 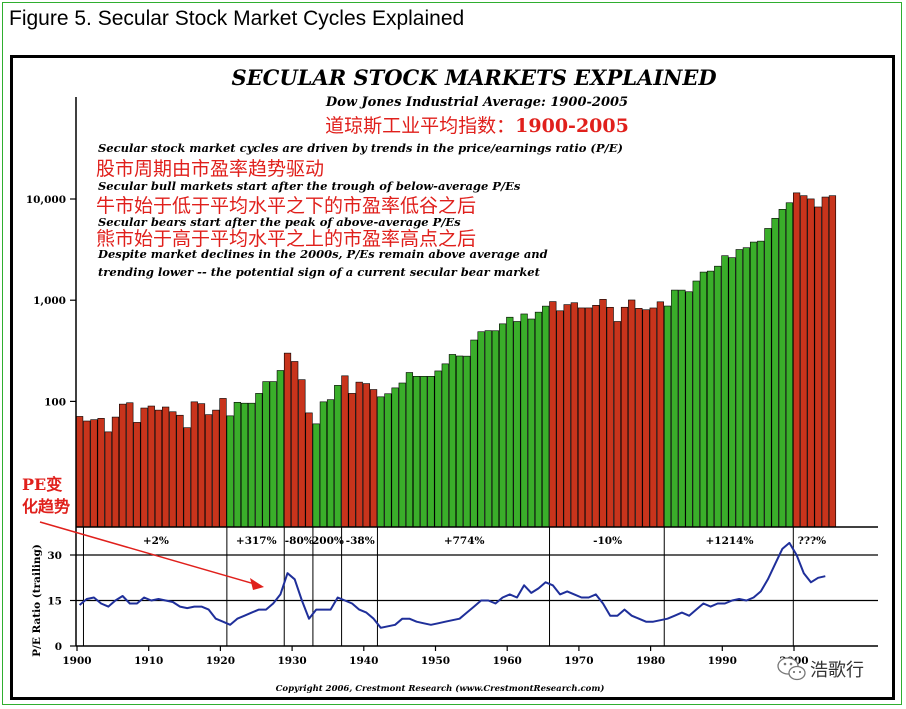 I want to click on annotation-line1: PE变, so click(x=42, y=484).